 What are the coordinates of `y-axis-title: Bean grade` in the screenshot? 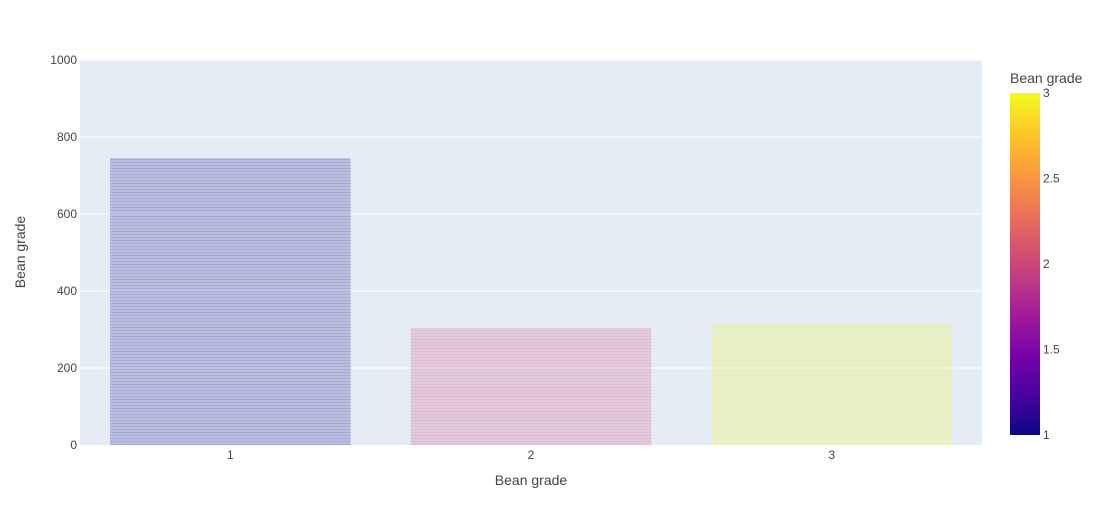 It's located at (20, 252).